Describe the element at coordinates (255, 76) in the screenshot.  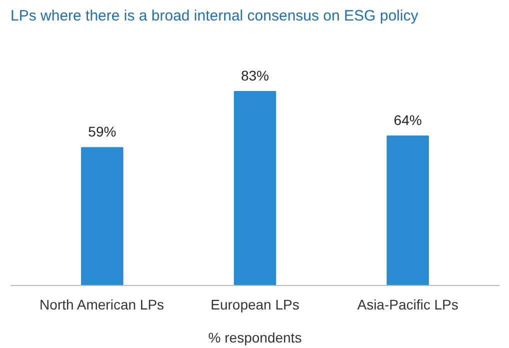
I see `data-label: 83%` at that location.